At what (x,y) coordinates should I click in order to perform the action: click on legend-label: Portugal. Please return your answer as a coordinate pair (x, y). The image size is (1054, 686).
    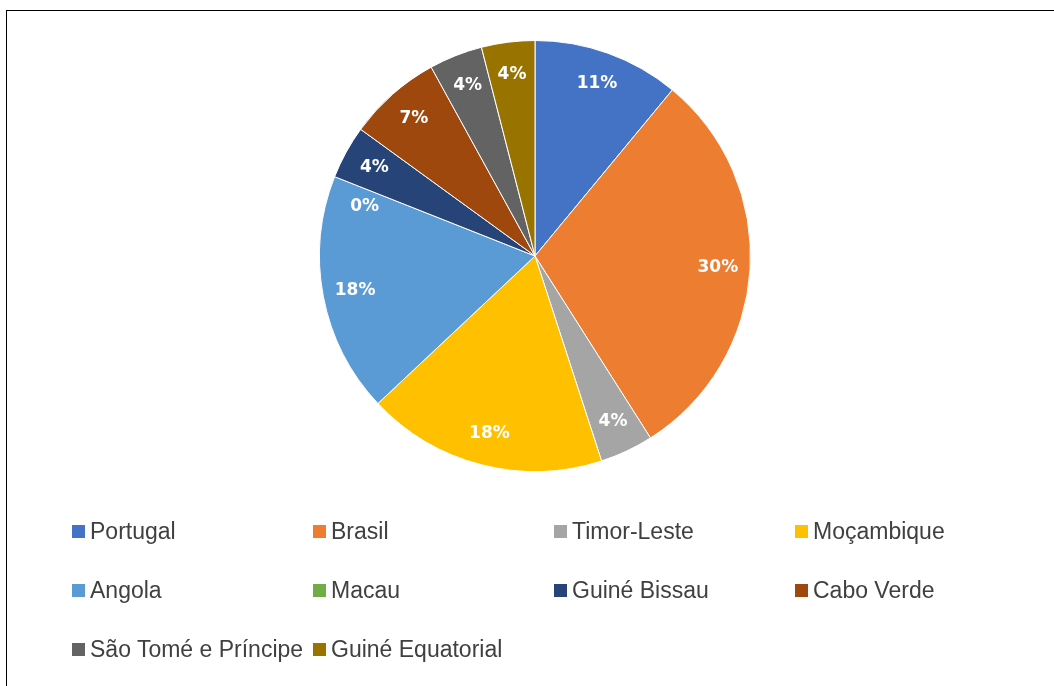
    Looking at the image, I should click on (133, 531).